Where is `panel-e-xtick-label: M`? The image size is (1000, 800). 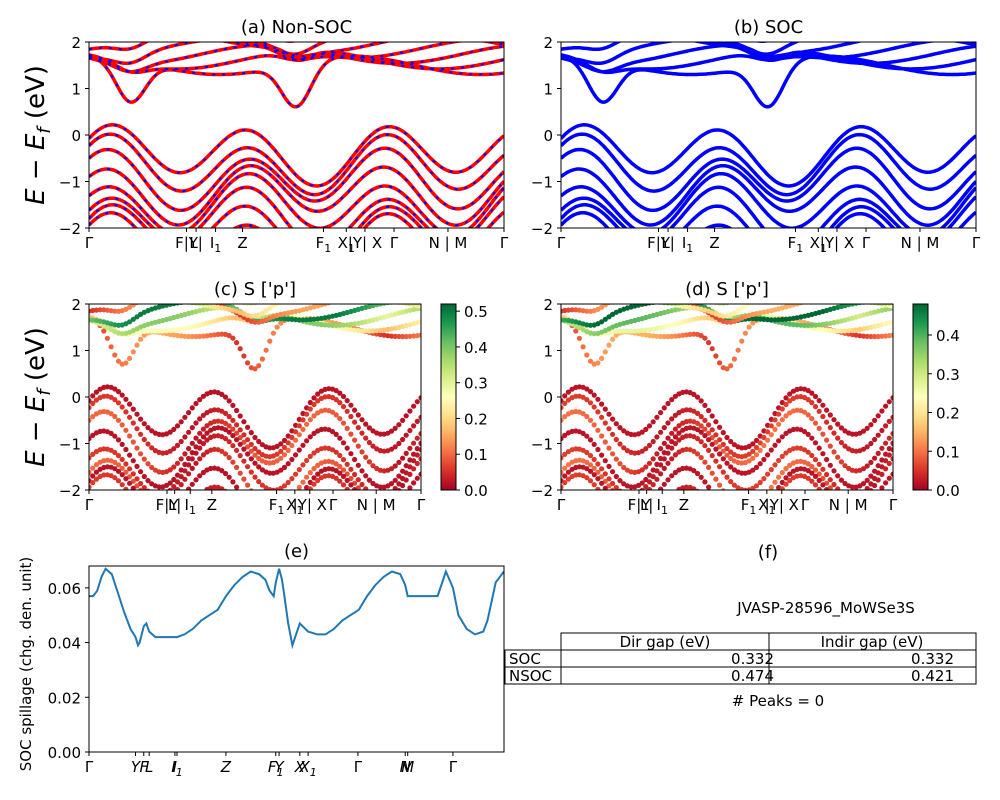 panel-e-xtick-label: M is located at coordinates (407, 767).